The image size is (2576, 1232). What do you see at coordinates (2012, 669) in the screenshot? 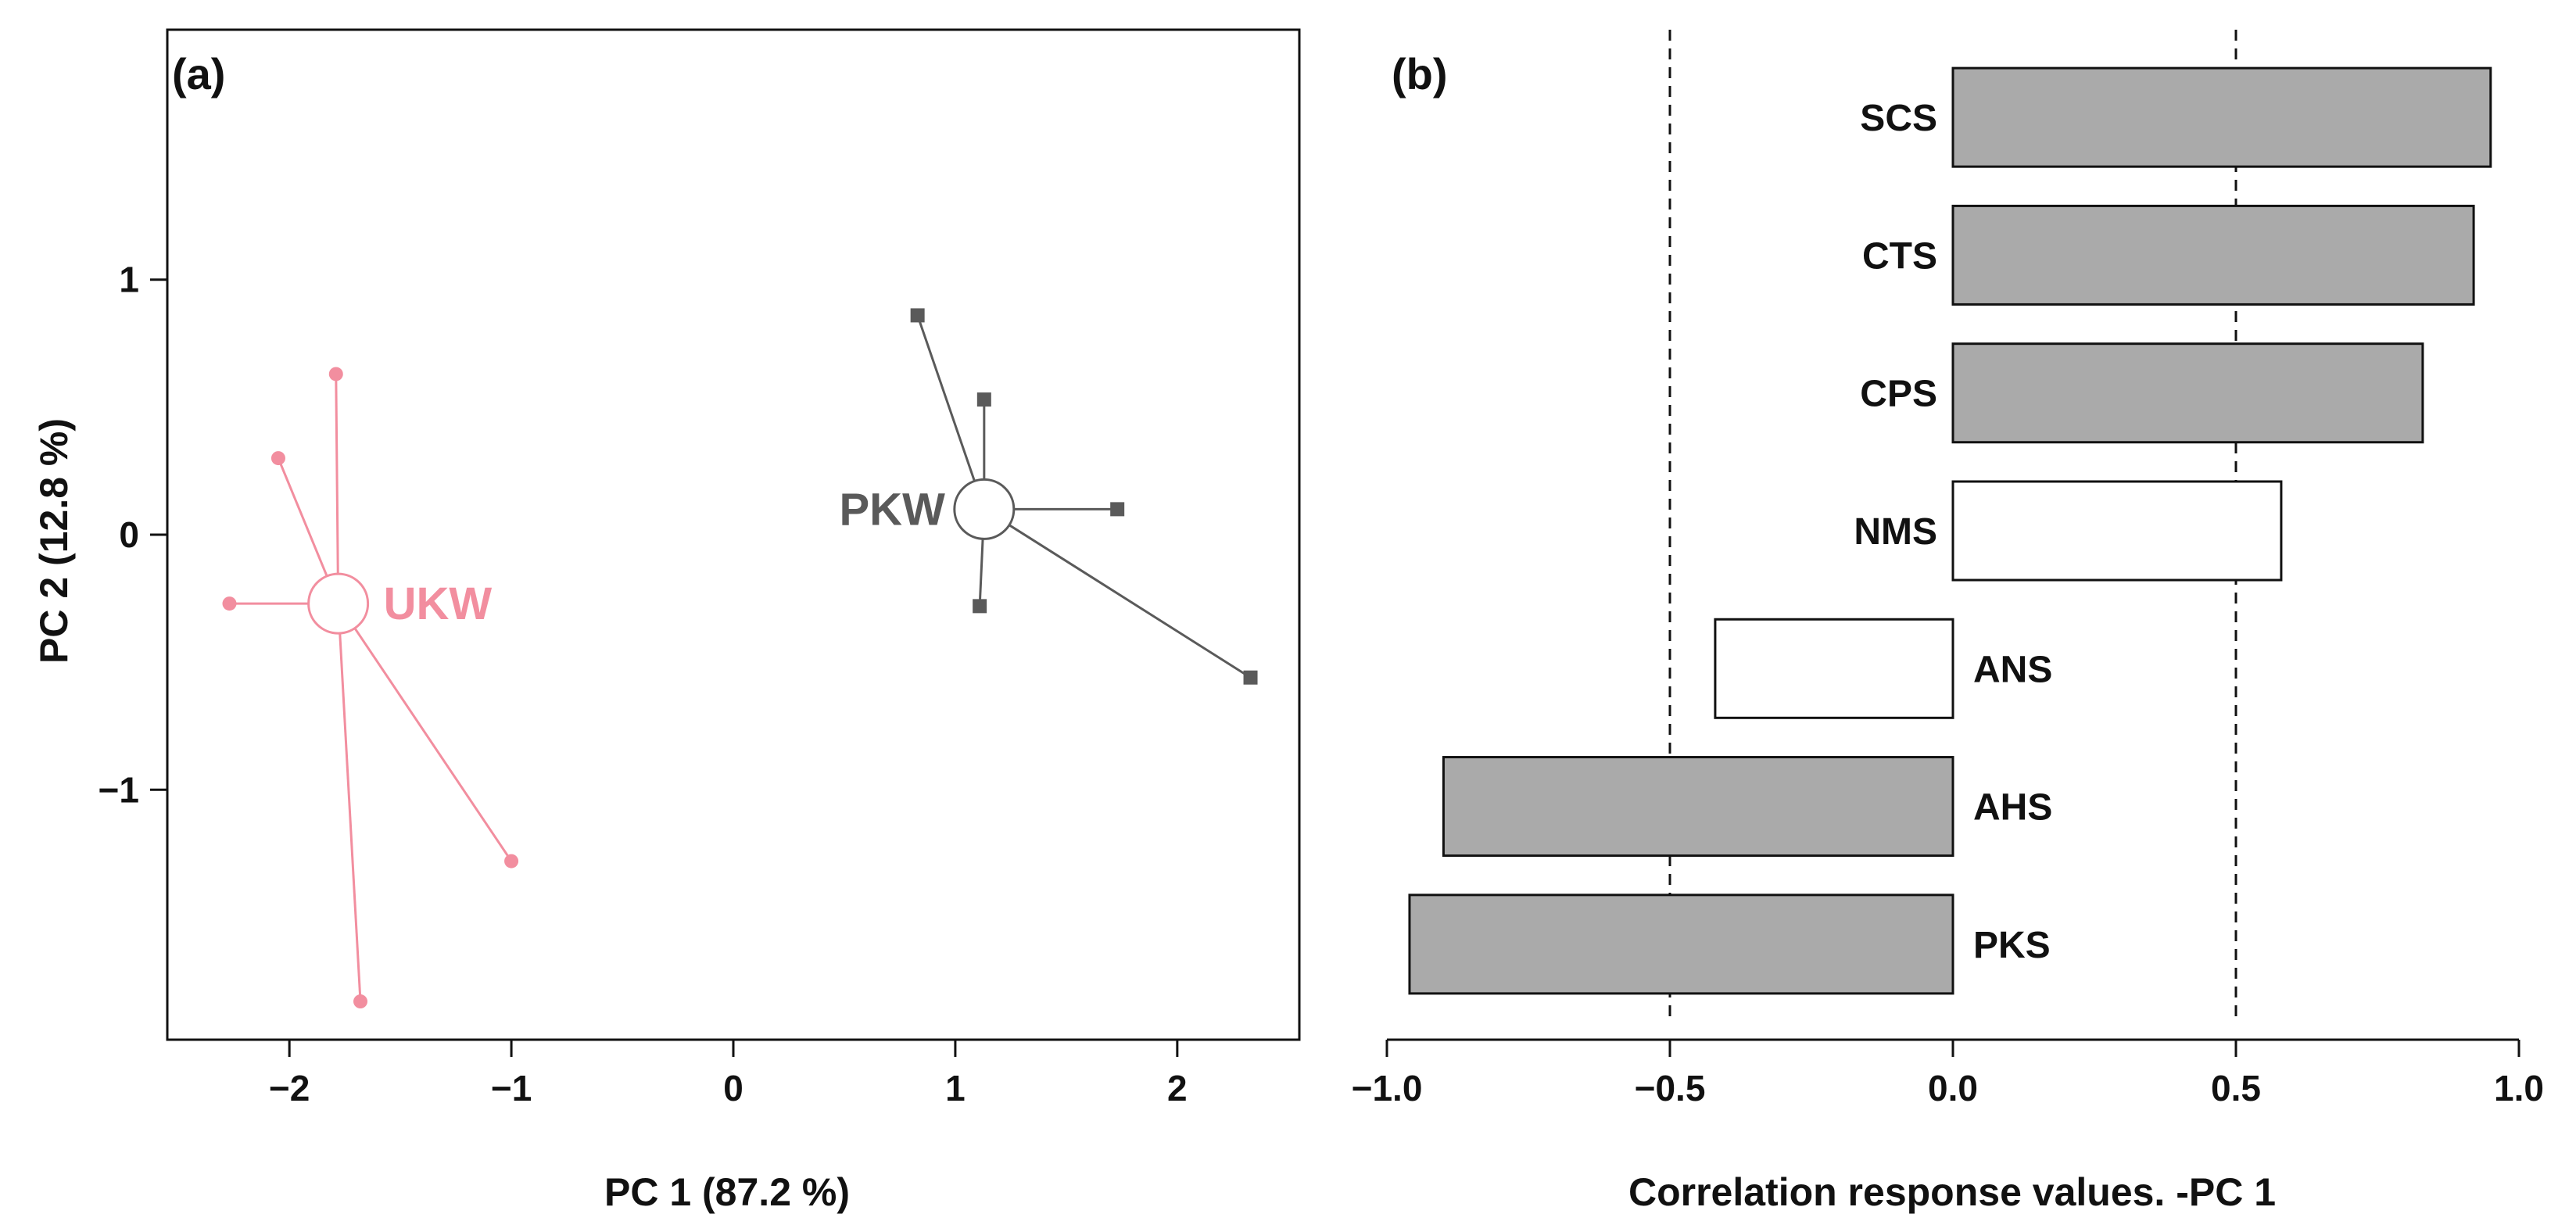
I see `bar-label-ans: ANS` at bounding box center [2012, 669].